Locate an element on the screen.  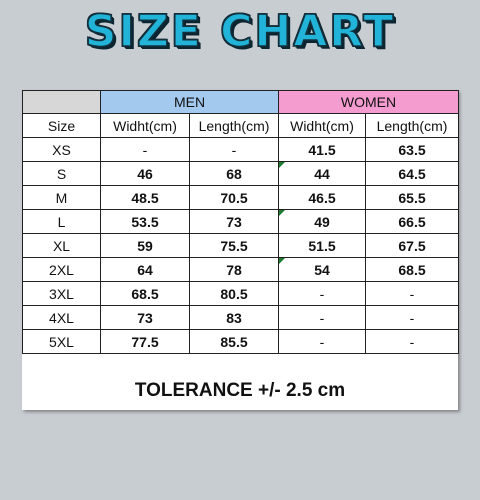
table-row: 3XL 68.5 80.5- - is located at coordinates (240, 293).